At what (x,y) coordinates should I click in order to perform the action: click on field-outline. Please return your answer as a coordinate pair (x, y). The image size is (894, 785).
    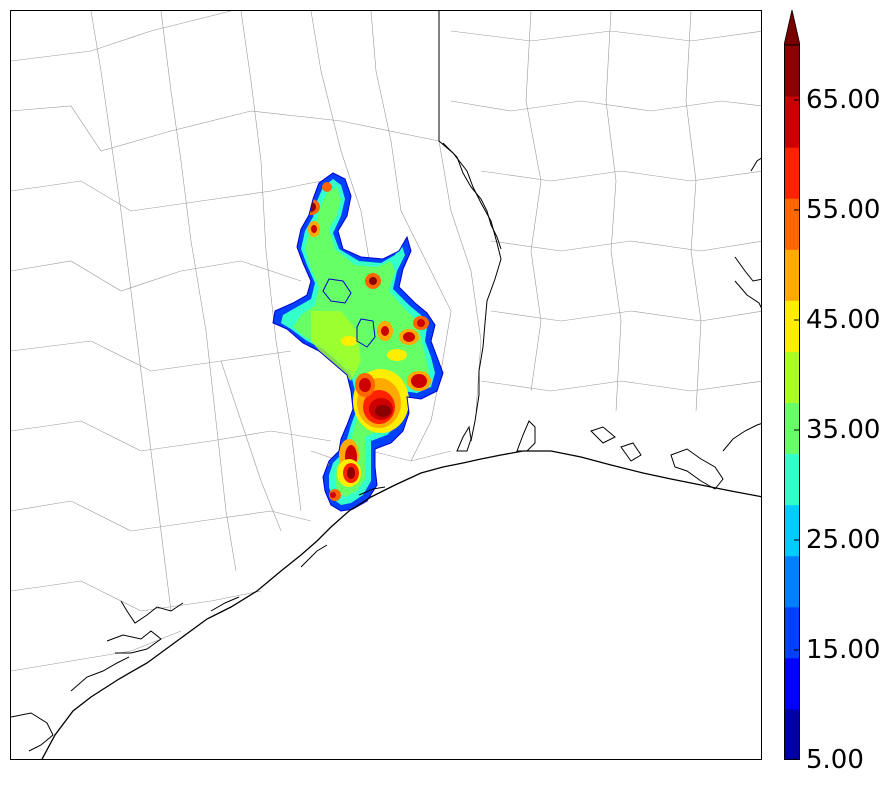
    Looking at the image, I should click on (358, 342).